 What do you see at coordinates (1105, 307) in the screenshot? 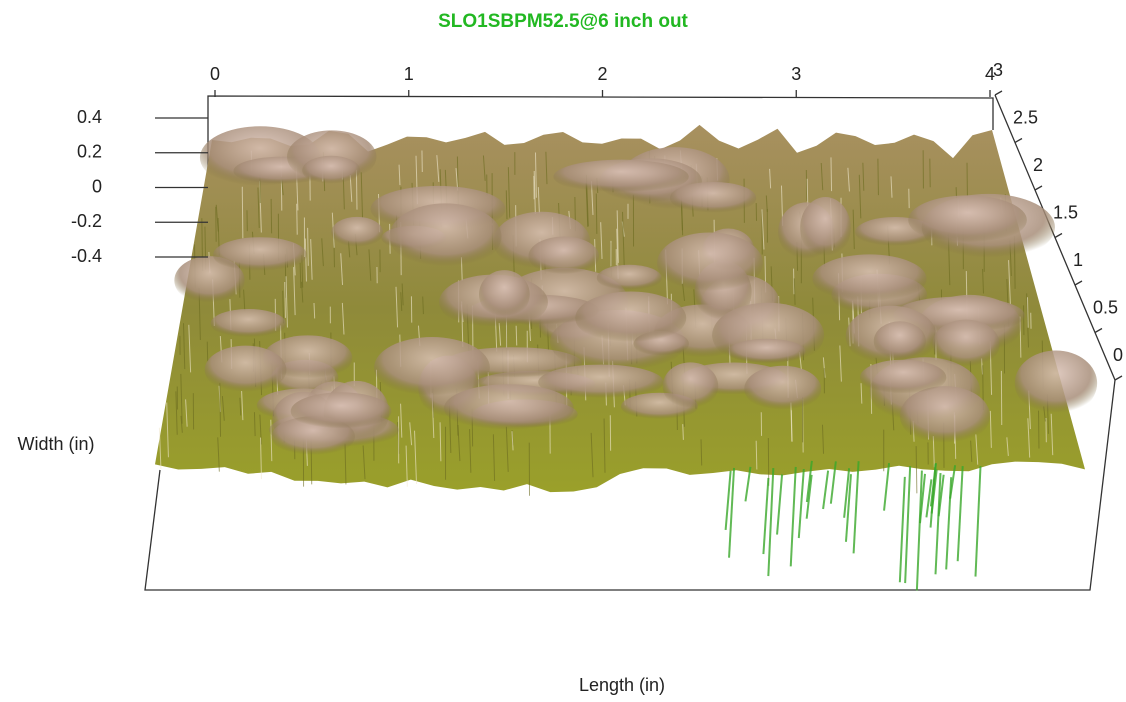
I see `y-tick-label: 0.5` at bounding box center [1105, 307].